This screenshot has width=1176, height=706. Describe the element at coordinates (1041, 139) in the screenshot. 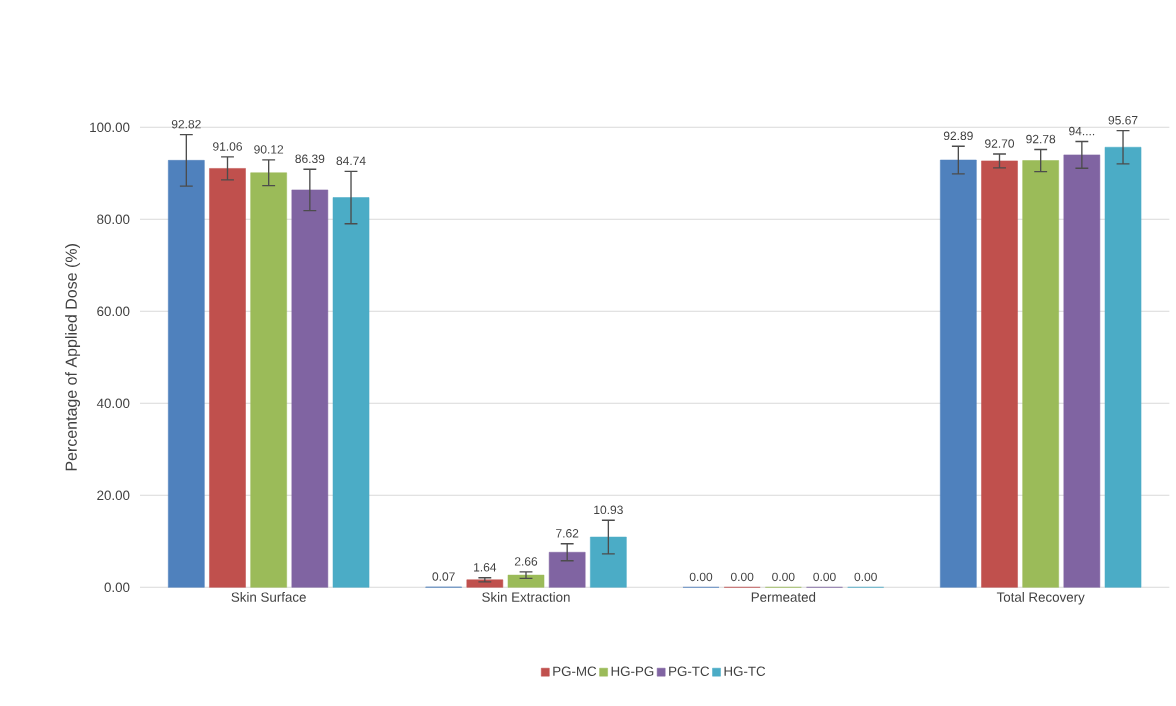

I see `data-label: 92.78` at that location.